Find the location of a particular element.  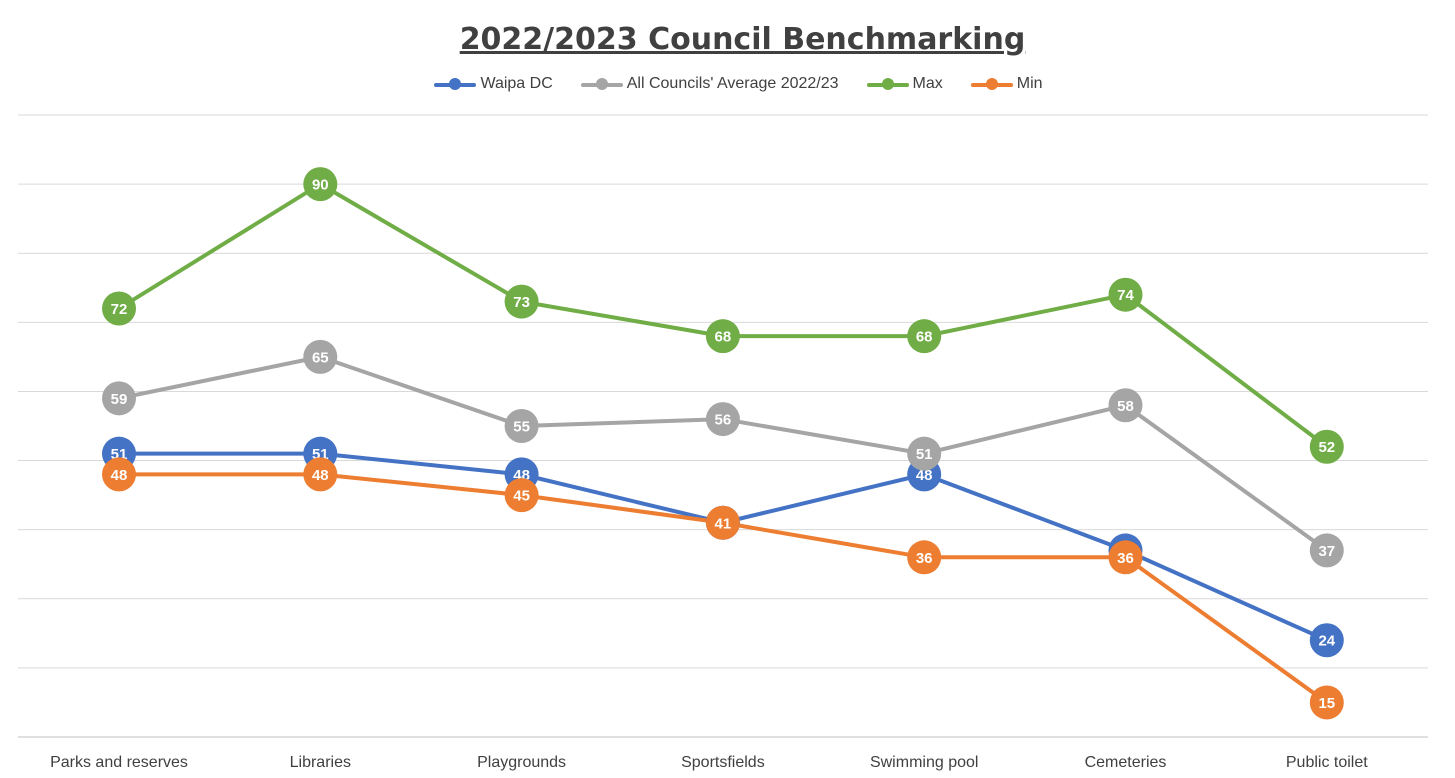

data-point: 90 is located at coordinates (320, 184).